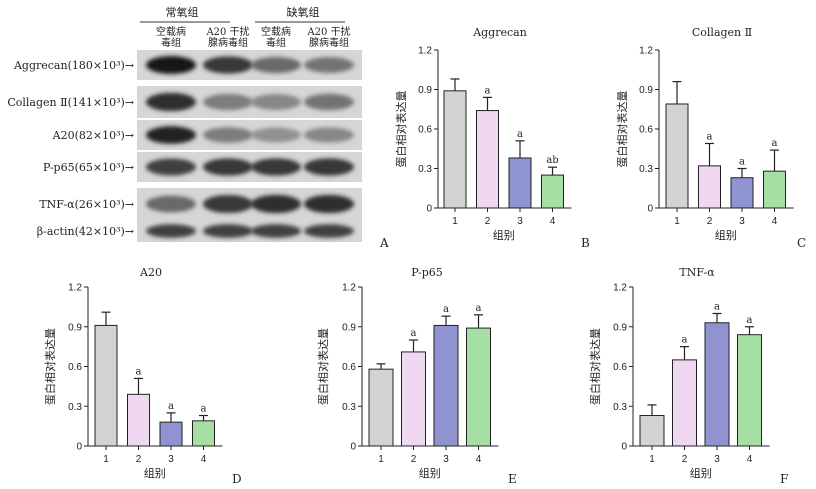 This screenshot has height=489, width=816. I want to click on chart-title: Aggrecan, so click(499, 32).